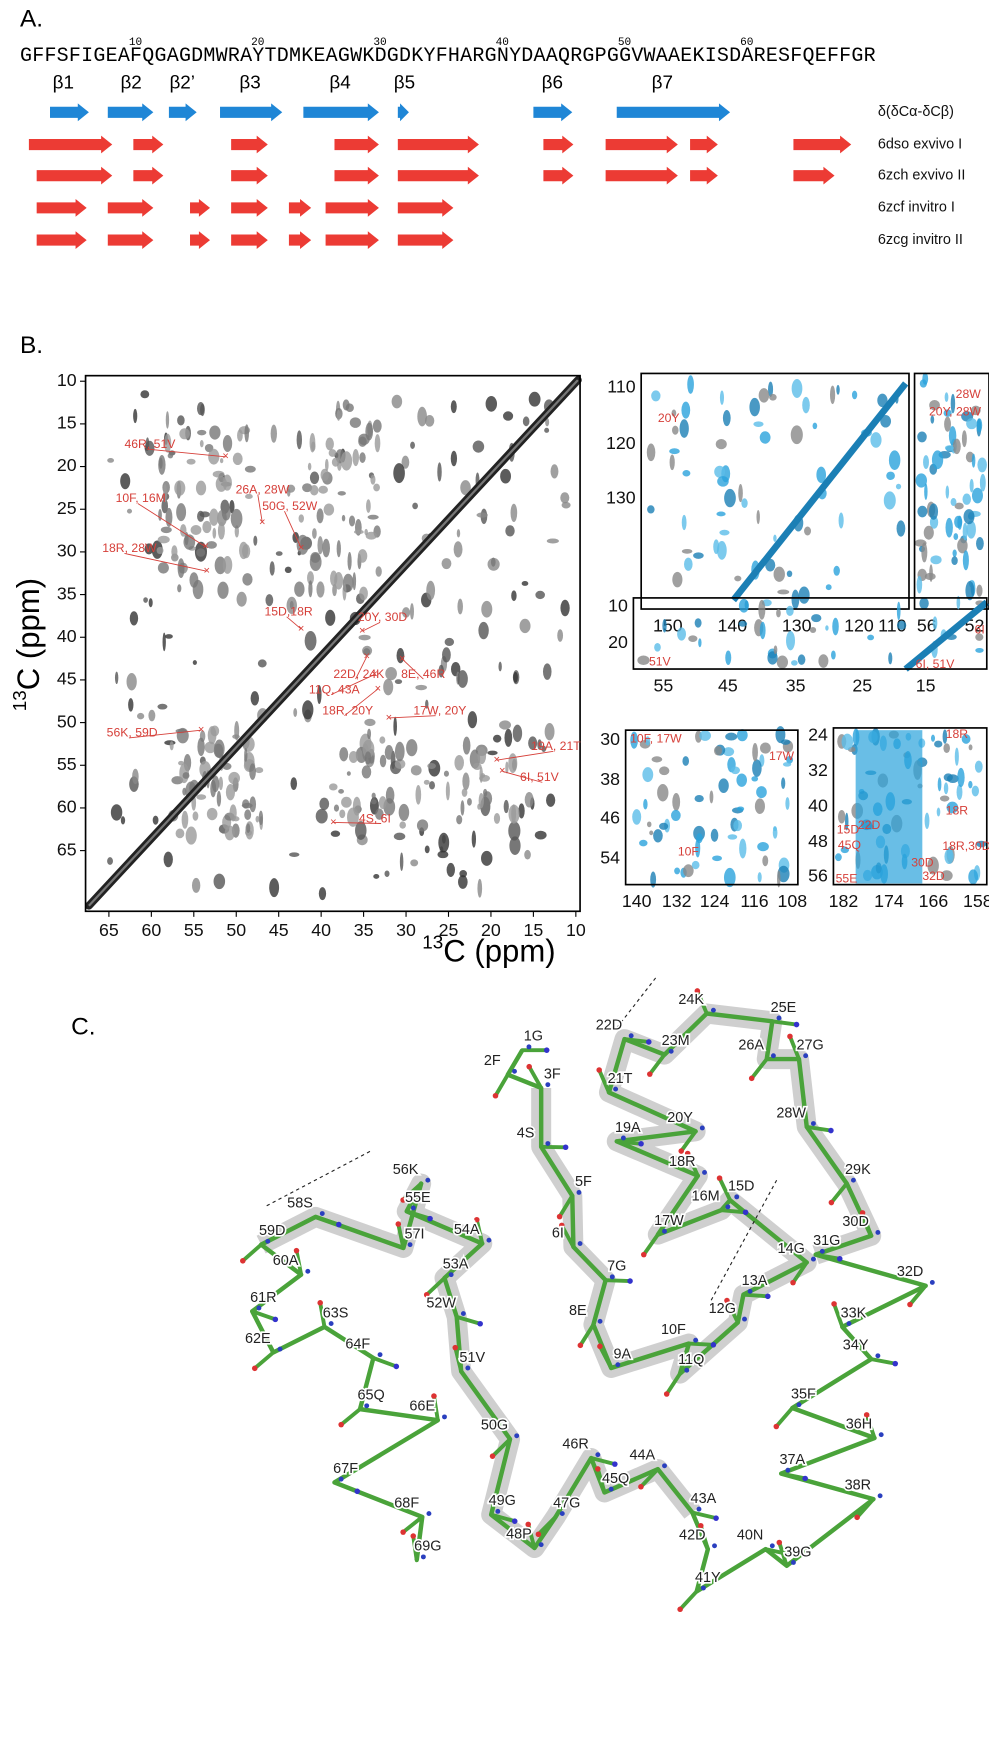  What do you see at coordinates (423, 674) in the screenshot?
I see `peak-label: 8E, 46R` at bounding box center [423, 674].